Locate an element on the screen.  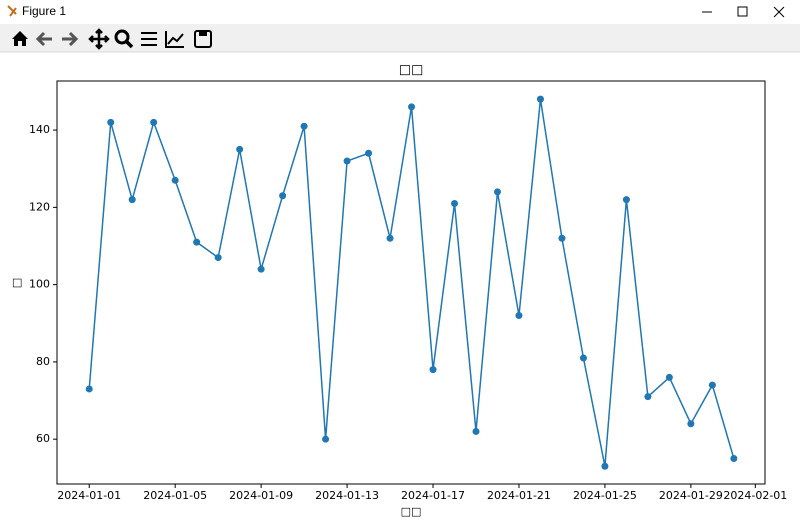
x-tick-label: 2024-01-01 is located at coordinates (89, 495).